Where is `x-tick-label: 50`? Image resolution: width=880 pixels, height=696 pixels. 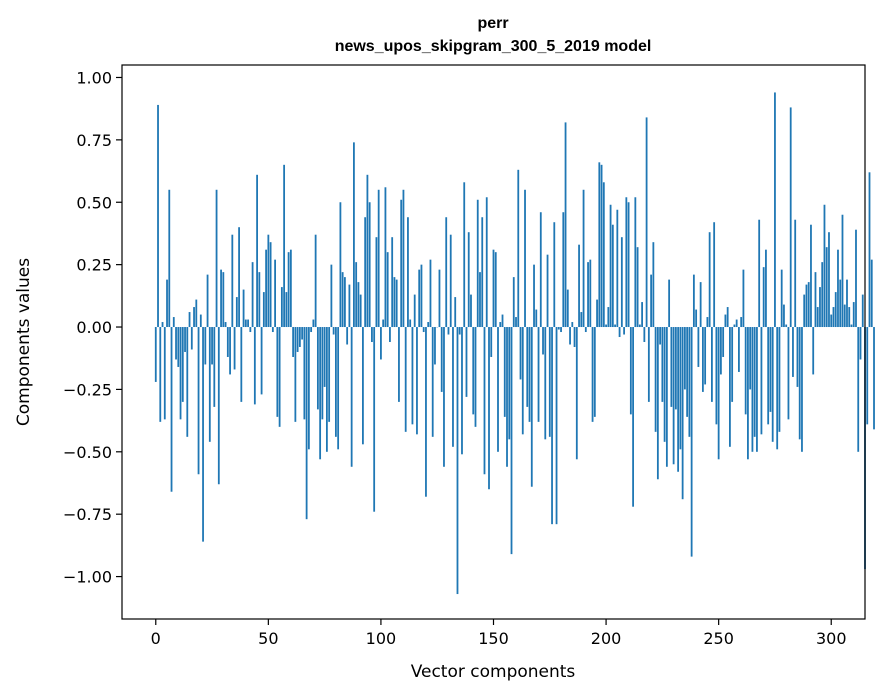 x-tick-label: 50 is located at coordinates (268, 638).